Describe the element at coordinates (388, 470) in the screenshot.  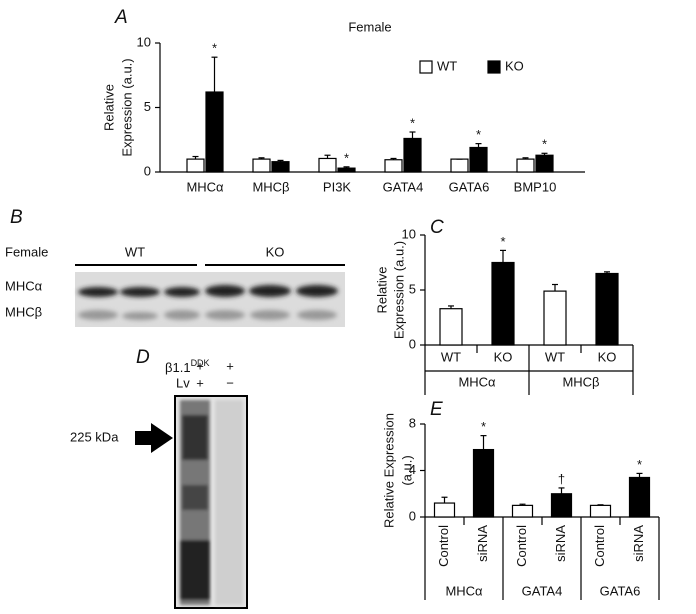
I see `y-axis-label: Relative Expression` at that location.